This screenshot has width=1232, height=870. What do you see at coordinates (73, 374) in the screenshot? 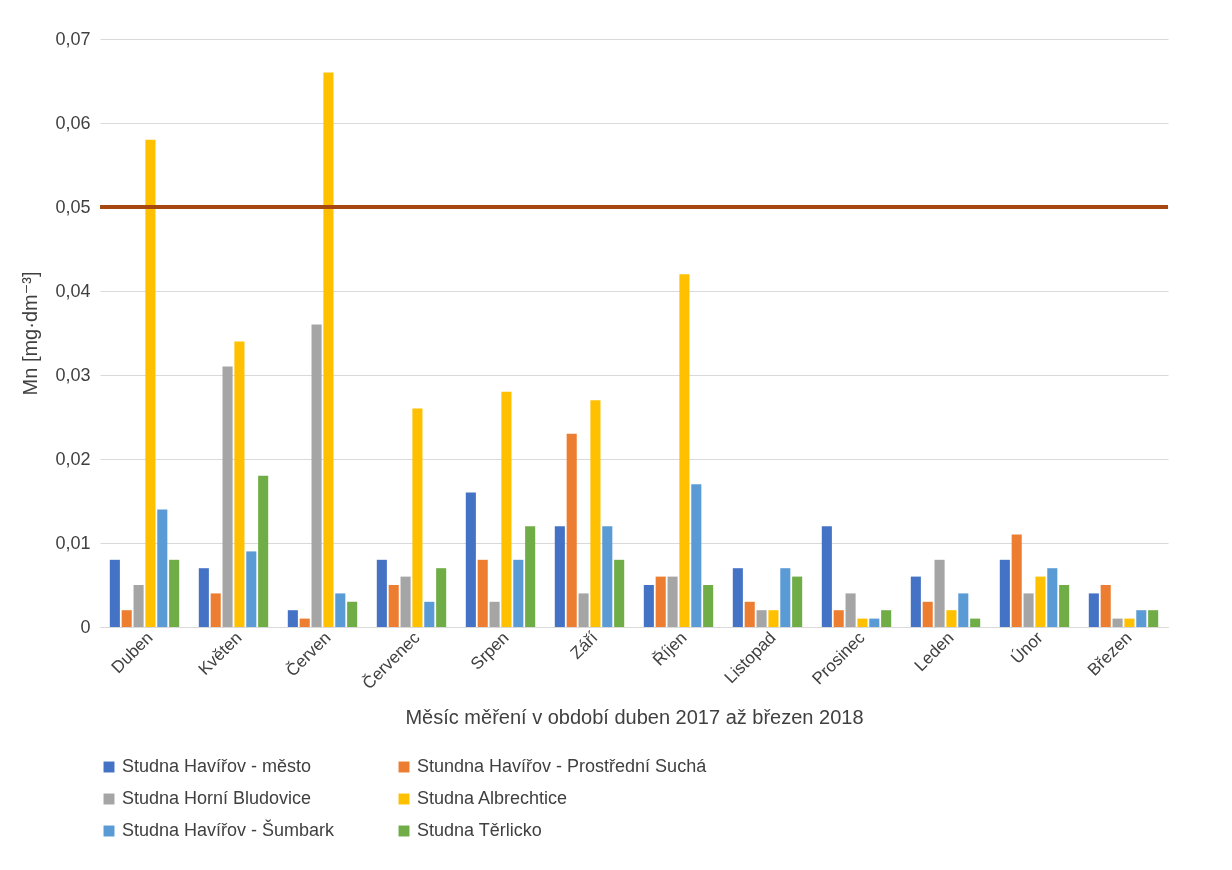
I see `y-tick-label: 0,03` at bounding box center [73, 374].